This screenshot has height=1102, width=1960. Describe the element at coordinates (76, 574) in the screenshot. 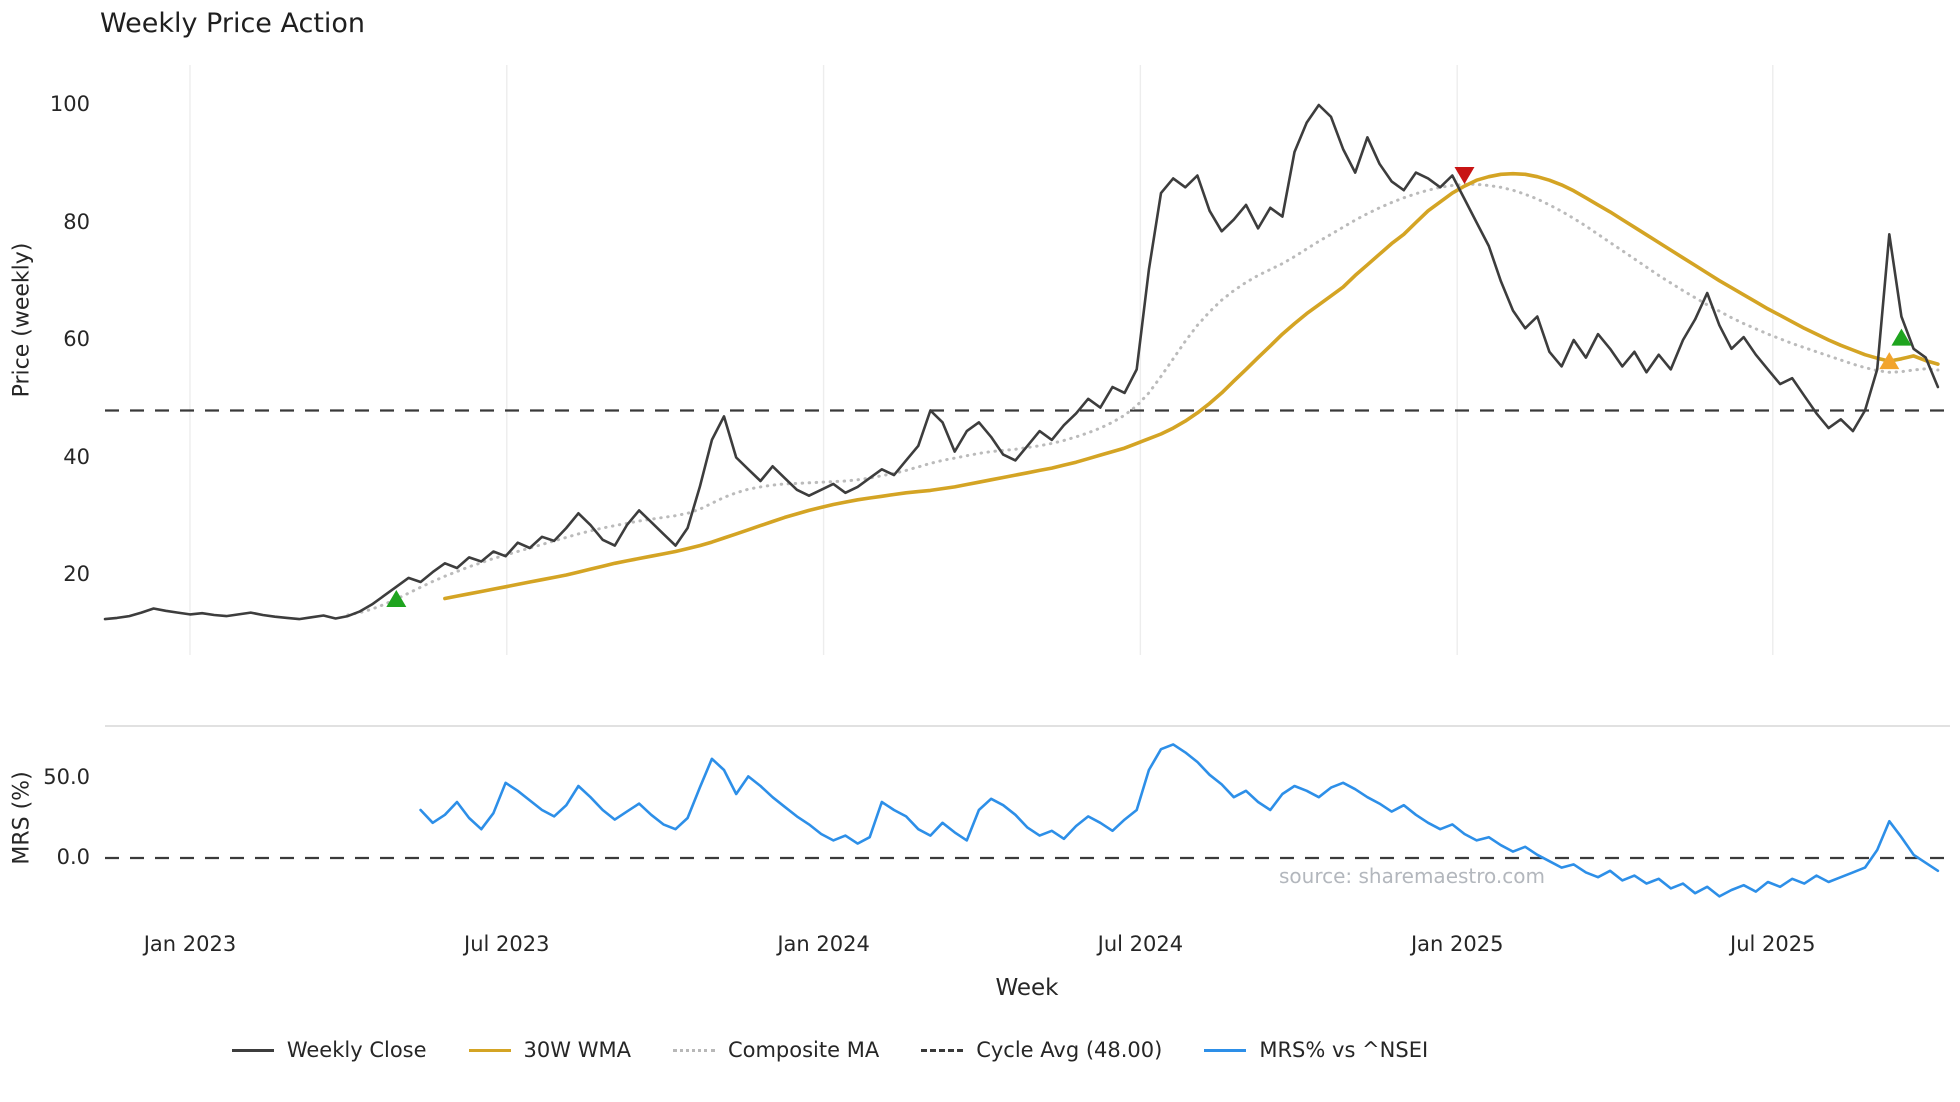

I see `price-tick-label: 20` at that location.